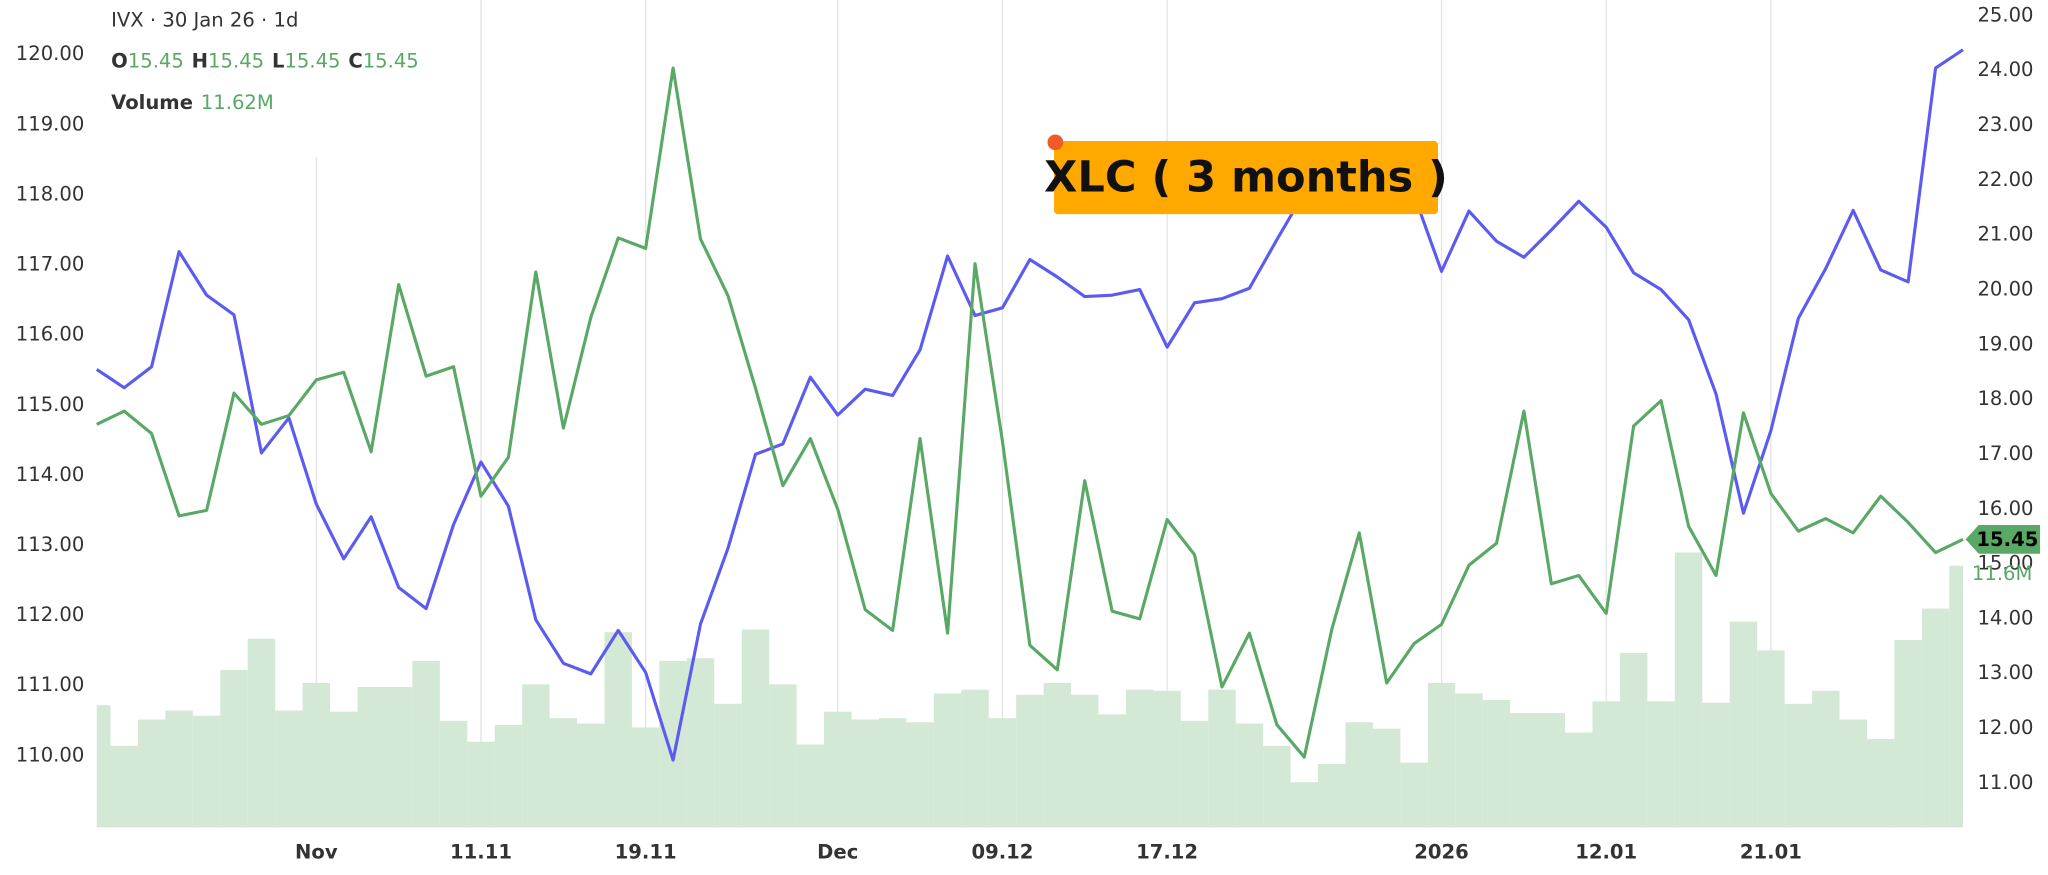 This screenshot has height=875, width=2048. Describe the element at coordinates (646, 851) in the screenshot. I see `x-tick-label: 19.11` at that location.